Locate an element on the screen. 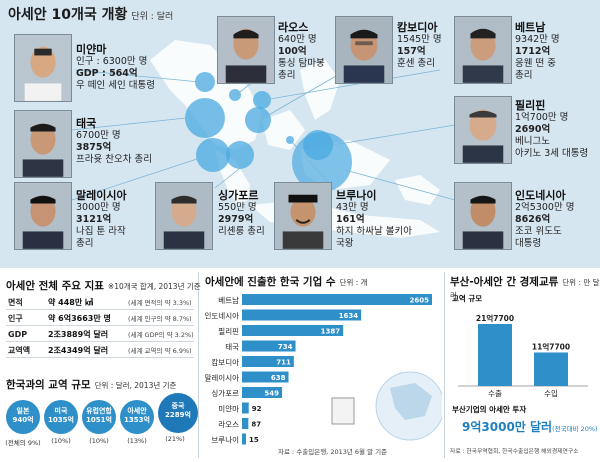 The height and width of the screenshot is (462, 600). country-gdp: 157억 is located at coordinates (411, 51).